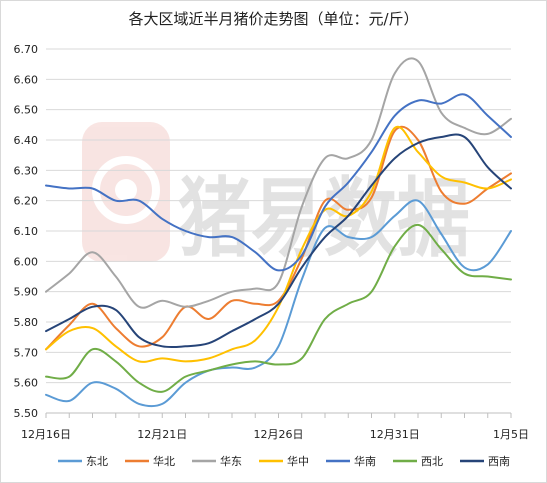 The width and height of the screenshot is (547, 483). I want to click on x-tick-label: 12月26日, so click(279, 434).